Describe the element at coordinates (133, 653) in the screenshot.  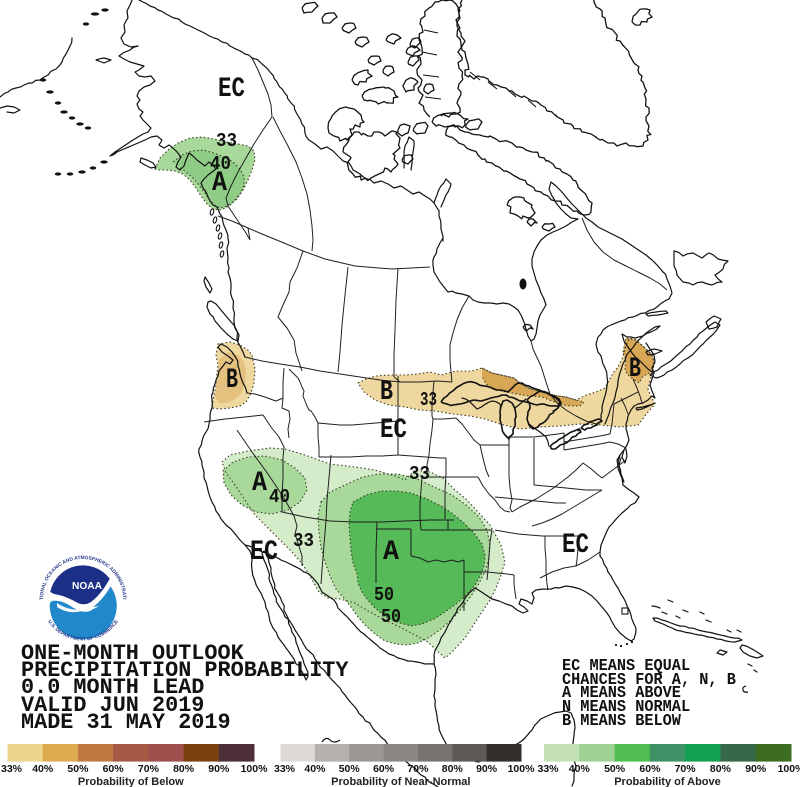
I see `svg-text: ONE-MONTH OUTLOOK` at that location.